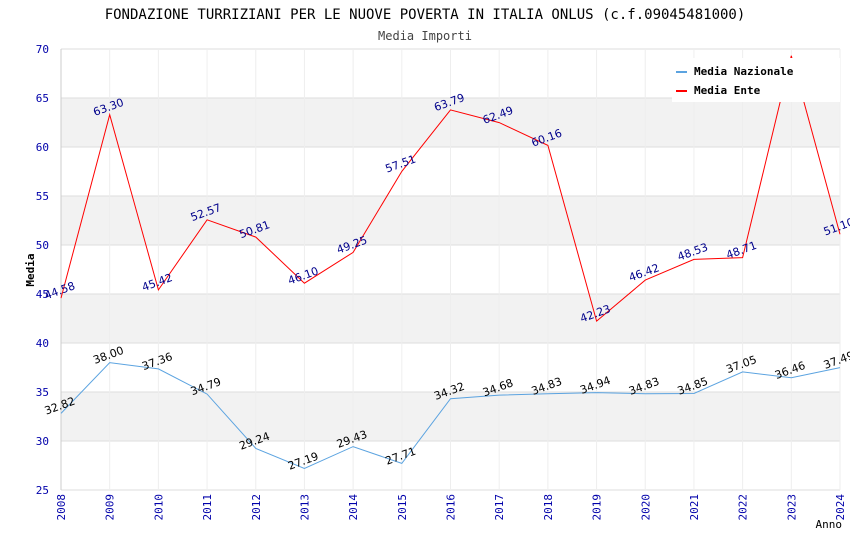 Image resolution: width=850 pixels, height=550 pixels. What do you see at coordinates (645, 507) in the screenshot?
I see `x-tick-label: 2020` at bounding box center [645, 507].